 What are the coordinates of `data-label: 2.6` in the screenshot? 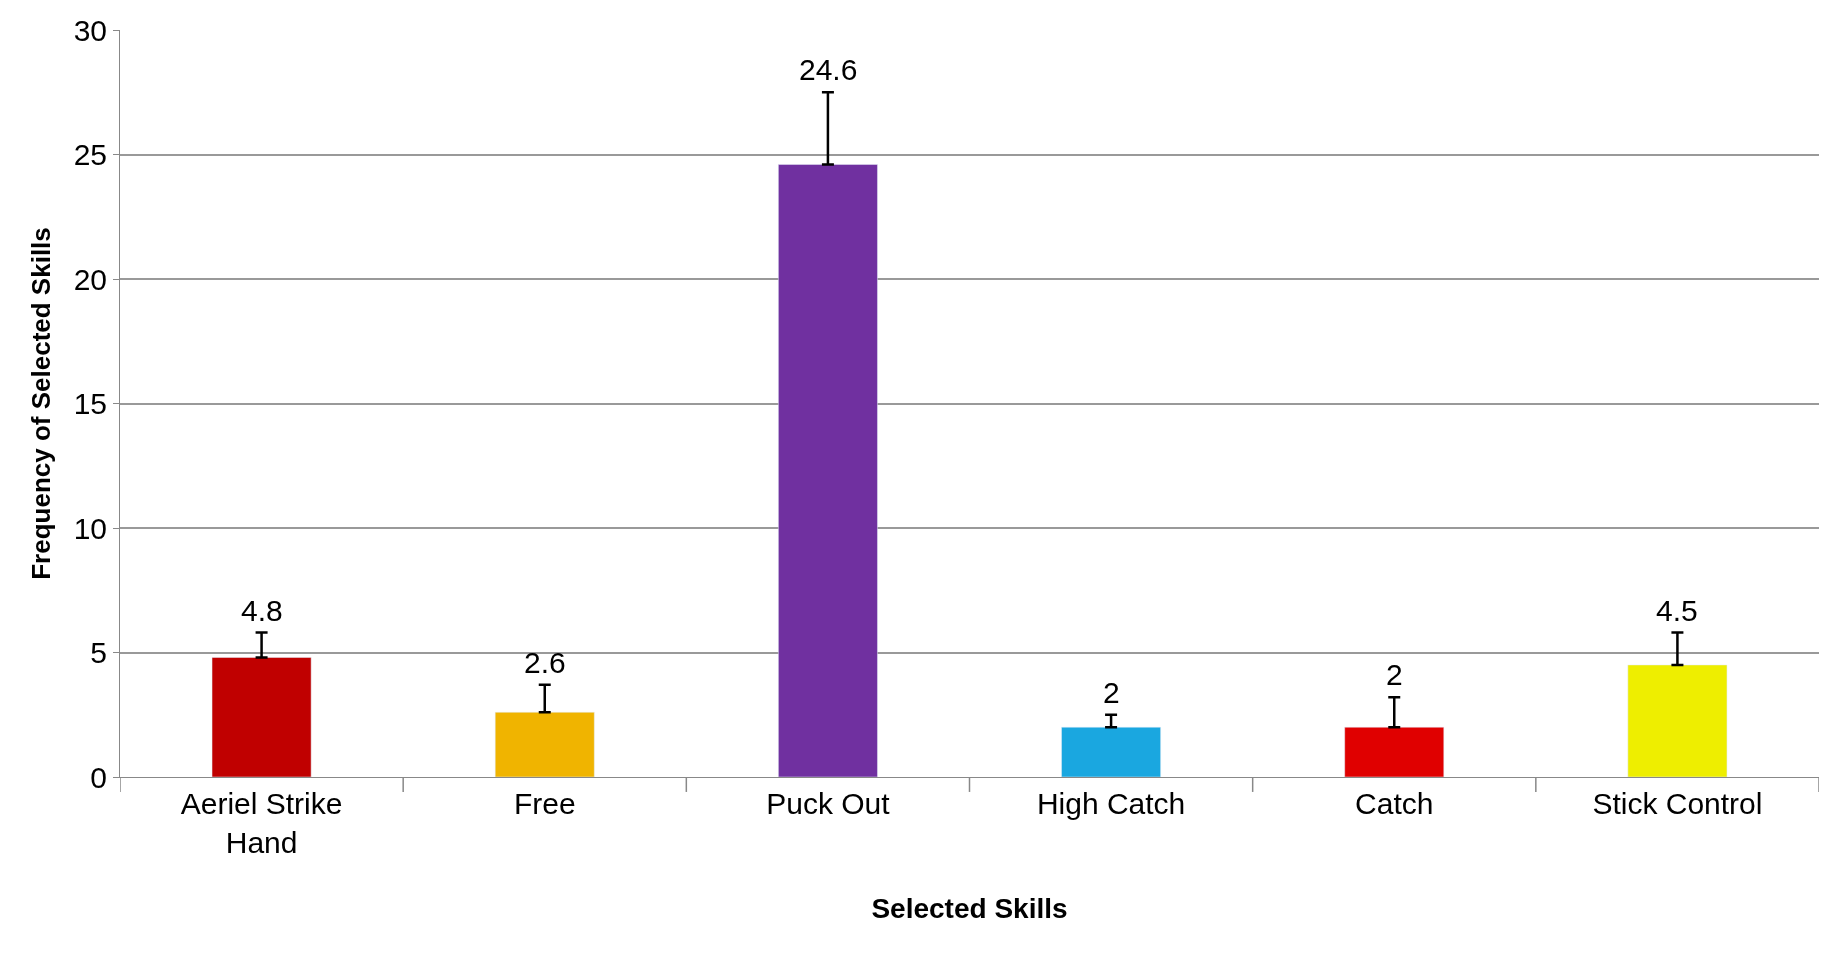 It's located at (545, 662).